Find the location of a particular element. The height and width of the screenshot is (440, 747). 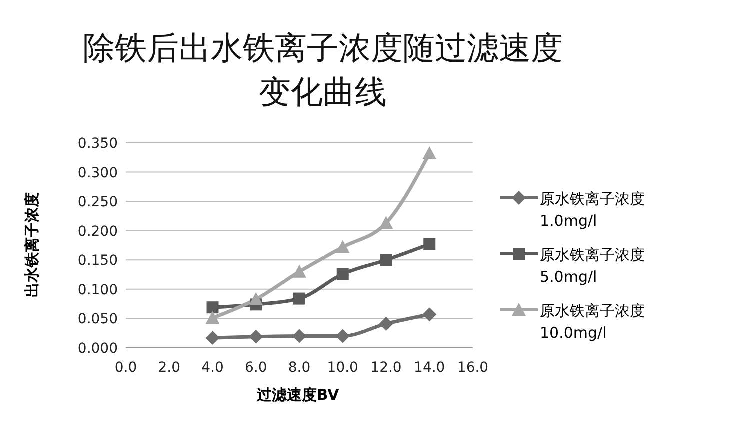

x-tick-label: 2.0 is located at coordinates (169, 368).